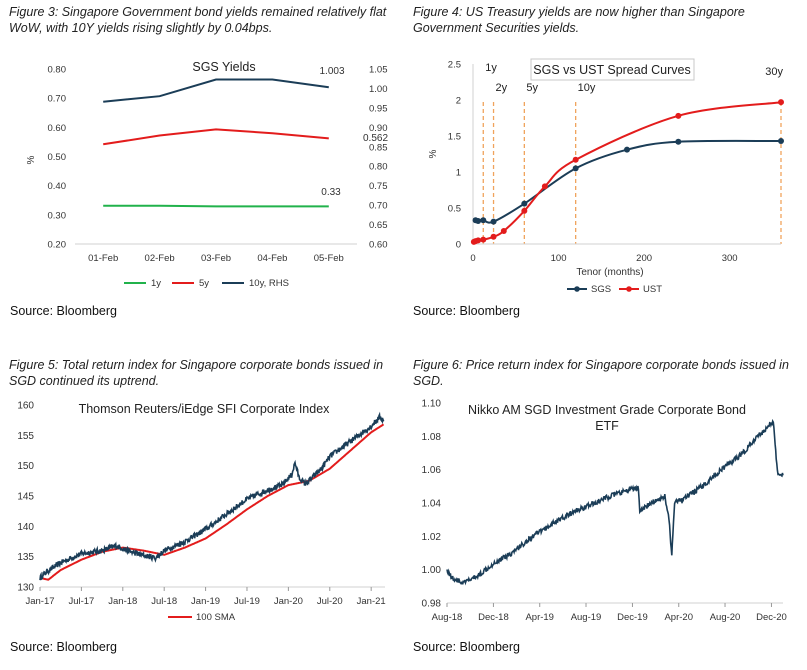 Image resolution: width=807 pixels, height=670 pixels. I want to click on x-tick-label: Apr-20, so click(678, 617).